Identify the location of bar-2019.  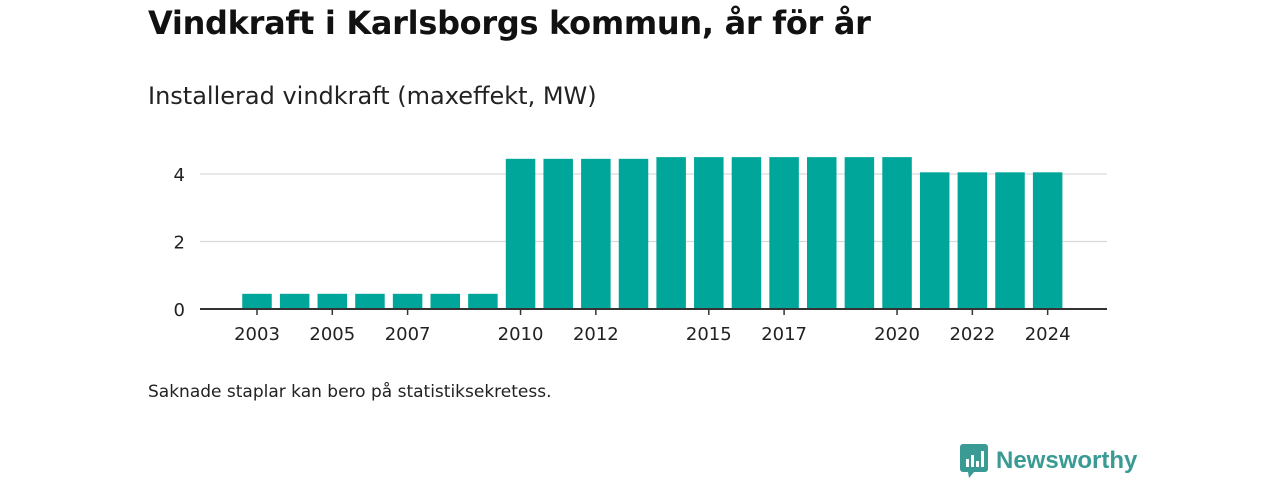
(859, 233).